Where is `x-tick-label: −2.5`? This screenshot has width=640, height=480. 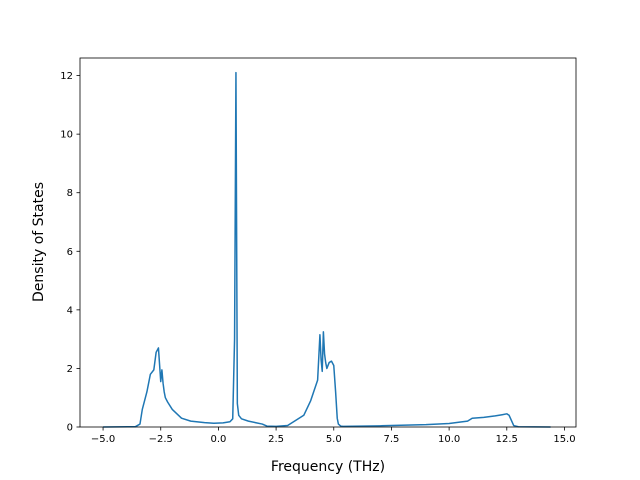
x-tick-label: −2.5 is located at coordinates (161, 439).